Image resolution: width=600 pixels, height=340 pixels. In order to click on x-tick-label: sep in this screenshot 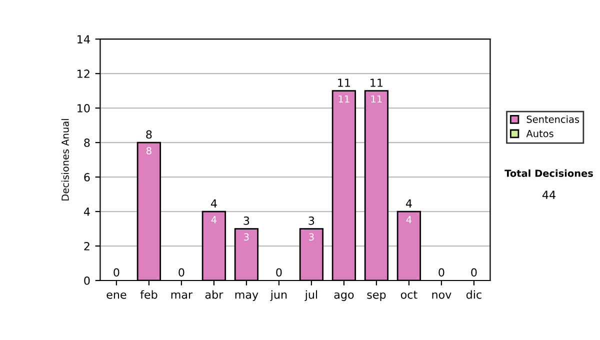, I will do `click(376, 296)`.